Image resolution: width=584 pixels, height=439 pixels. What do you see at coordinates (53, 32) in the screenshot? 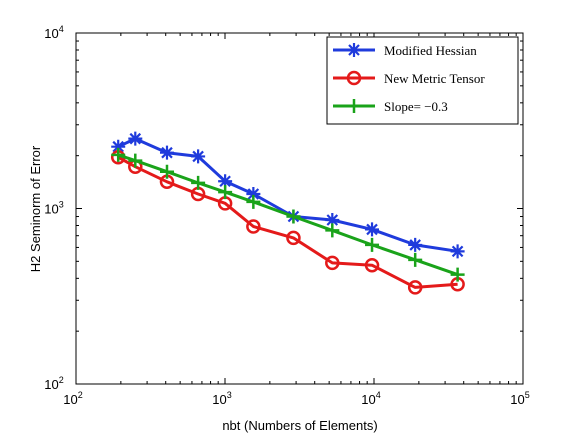
I see `y-tick-label: 10⁴` at bounding box center [53, 32].